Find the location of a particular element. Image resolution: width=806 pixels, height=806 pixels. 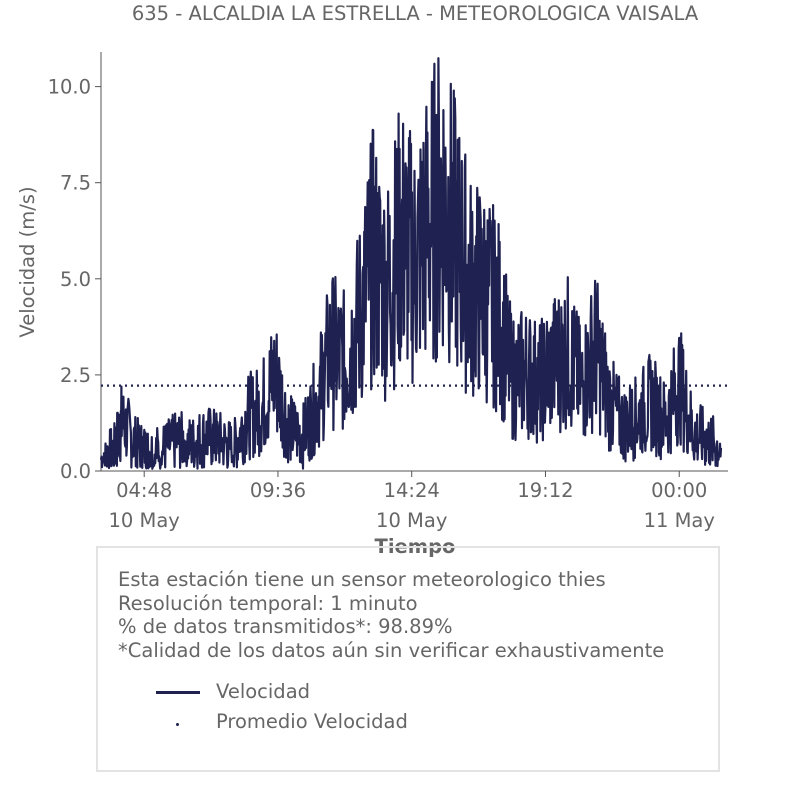

x-tick-label: 19:12 is located at coordinates (545, 490).